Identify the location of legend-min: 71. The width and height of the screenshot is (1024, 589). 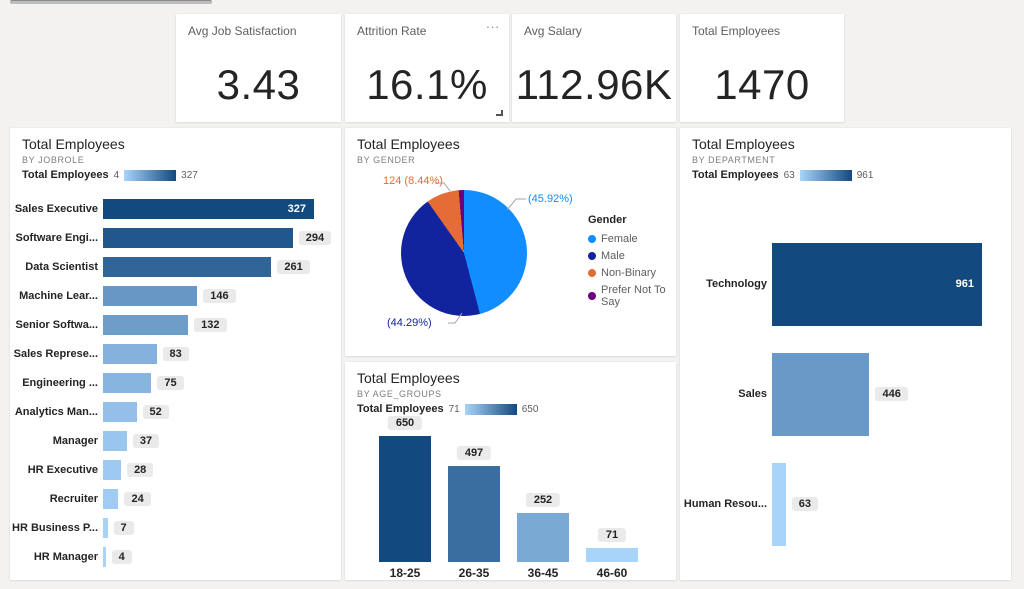
(454, 409).